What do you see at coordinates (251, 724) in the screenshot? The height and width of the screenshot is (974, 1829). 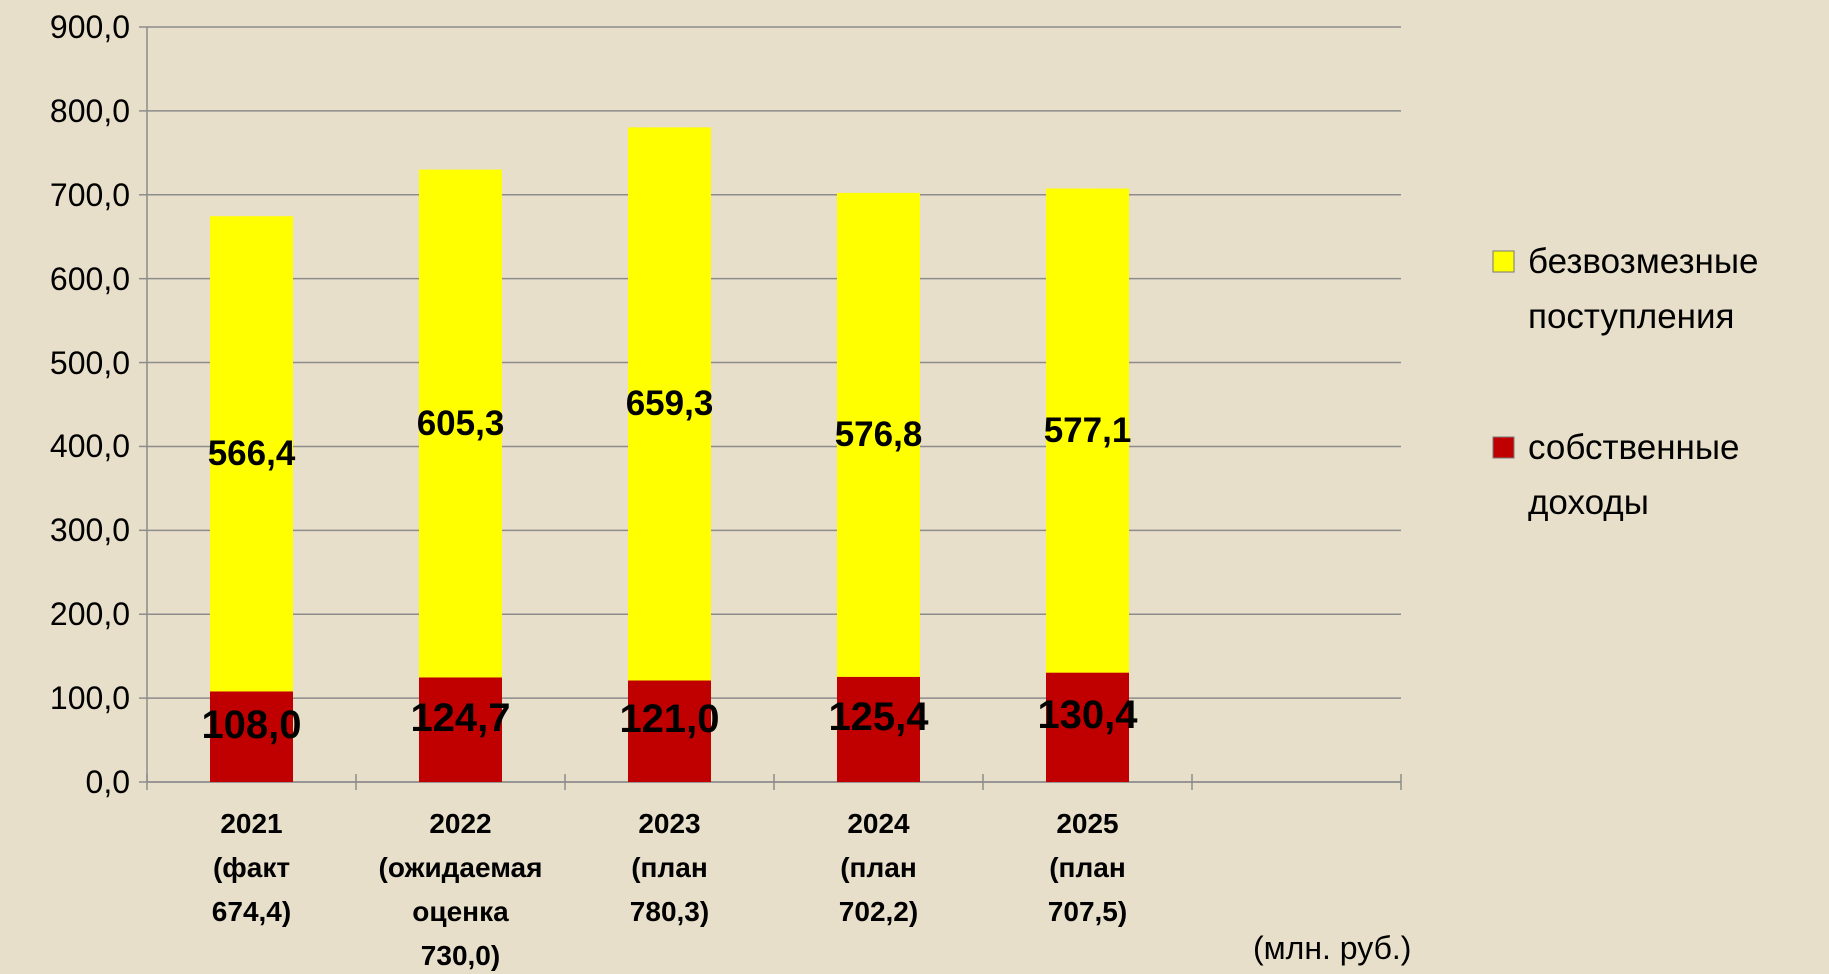 I see `data-label: 108,0` at bounding box center [251, 724].